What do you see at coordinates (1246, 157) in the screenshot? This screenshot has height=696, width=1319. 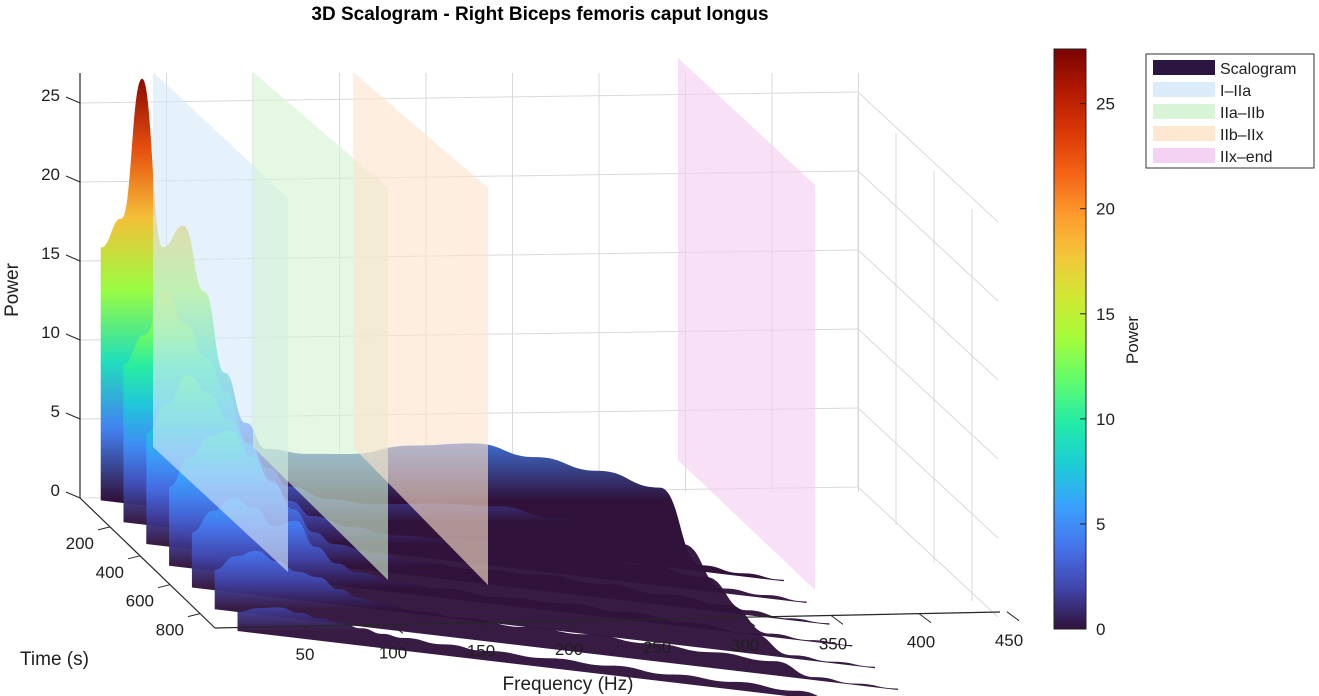 I see `legend-label: IIx–end` at bounding box center [1246, 157].